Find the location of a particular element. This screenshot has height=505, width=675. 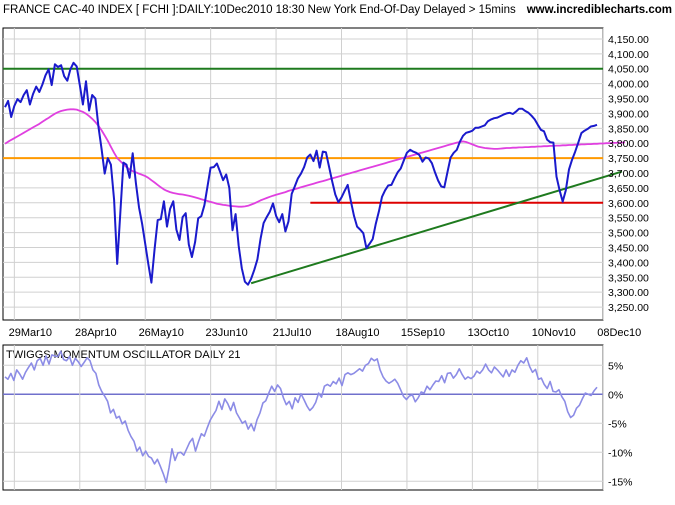

oscillator-y-axis: 5% 0% -5% -10% -15% is located at coordinates (620, 424).